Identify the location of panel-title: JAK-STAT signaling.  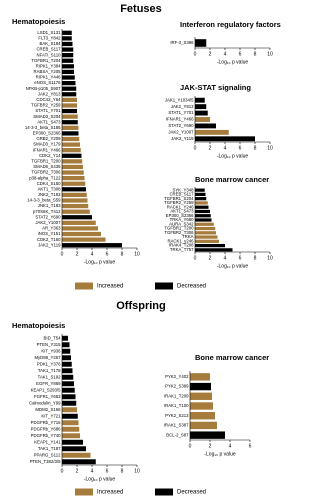
(215, 87).